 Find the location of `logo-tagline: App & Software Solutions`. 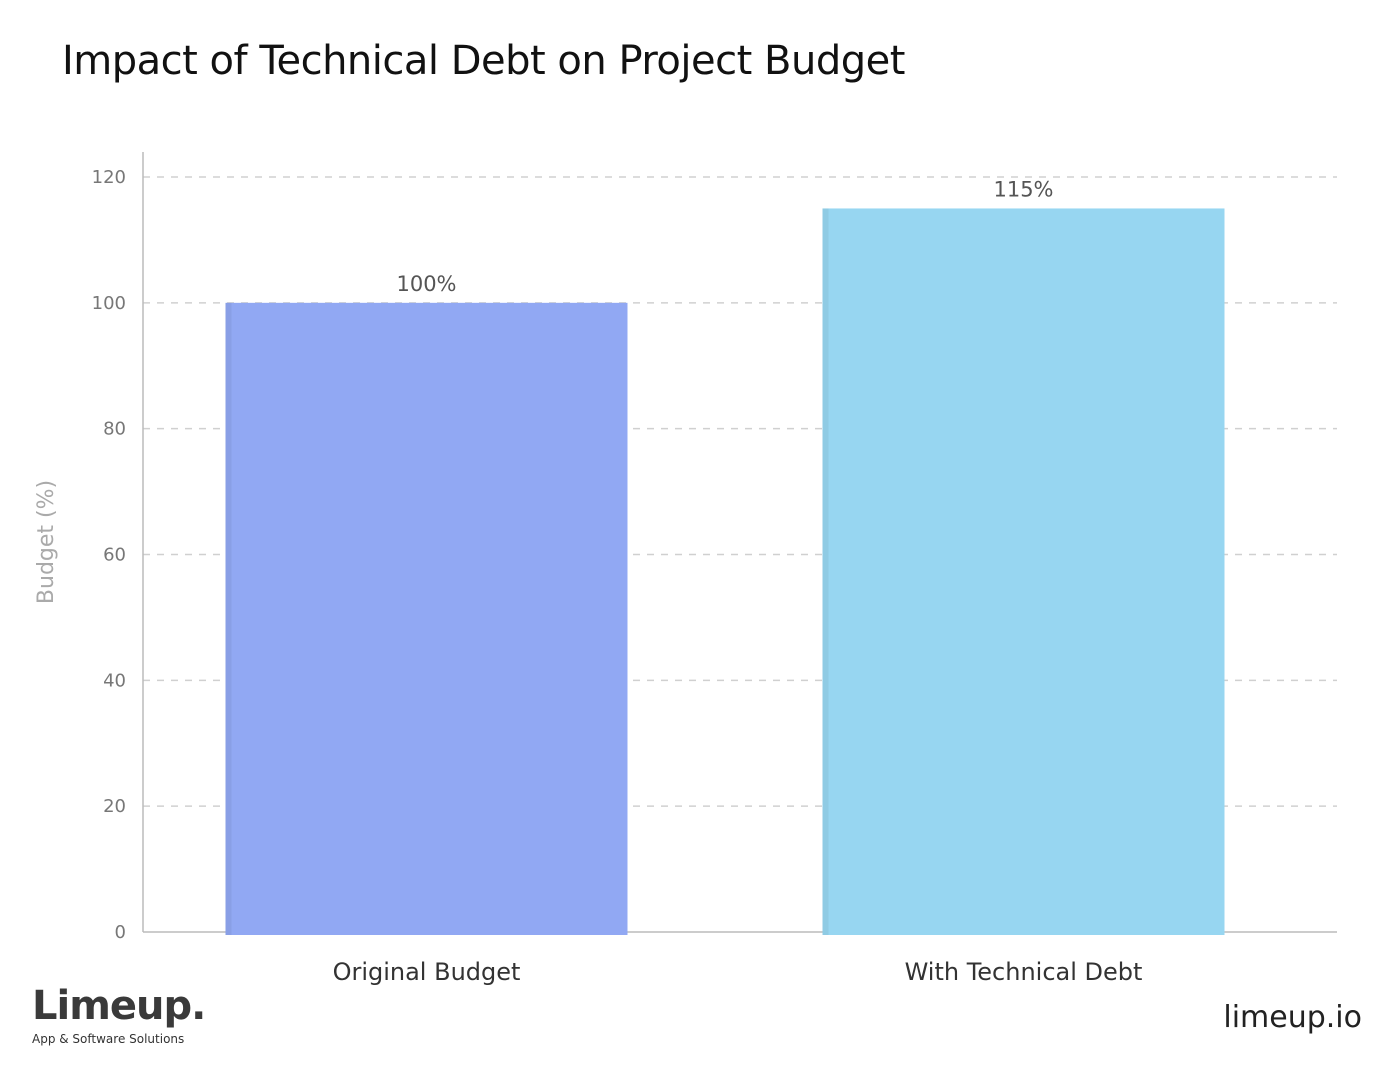

logo-tagline: App & Software Solutions is located at coordinates (108, 1039).